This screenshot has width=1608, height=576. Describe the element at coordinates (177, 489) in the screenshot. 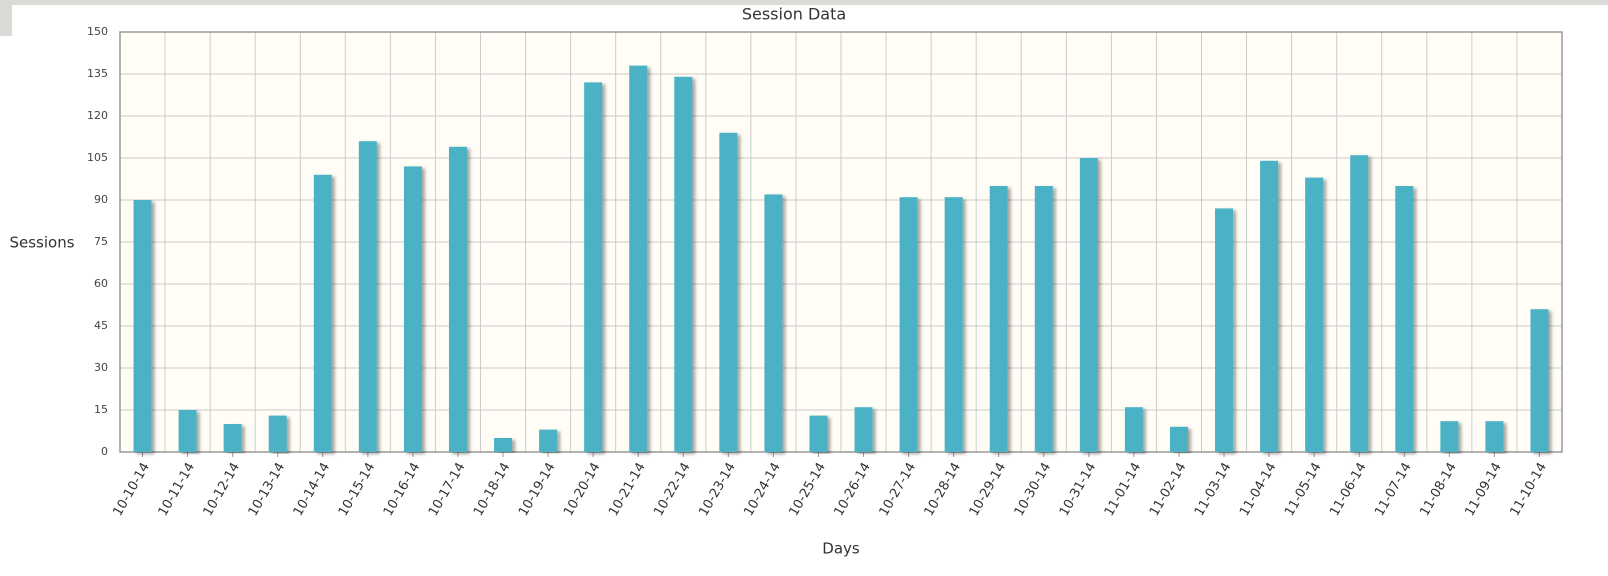

I see `x-tick-label: 10-11-14` at that location.